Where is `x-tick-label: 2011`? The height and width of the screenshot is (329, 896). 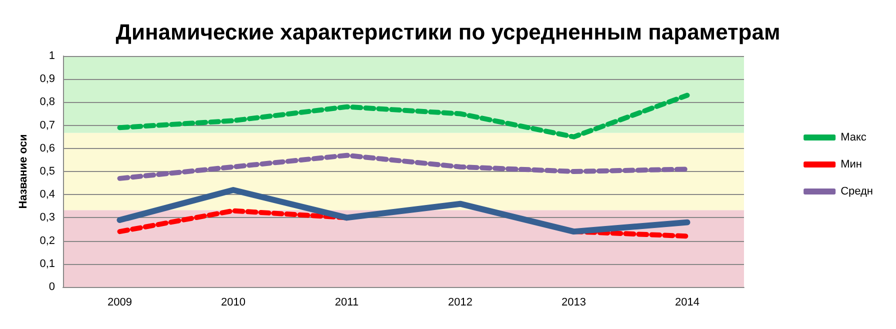 x-tick-label: 2011 is located at coordinates (346, 302).